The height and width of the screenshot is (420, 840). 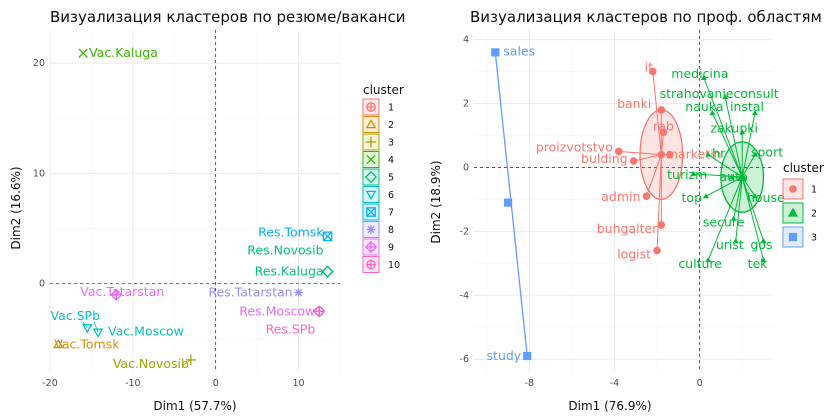 What do you see at coordinates (464, 295) in the screenshot?
I see `y-tick-label: -4` at bounding box center [464, 295].